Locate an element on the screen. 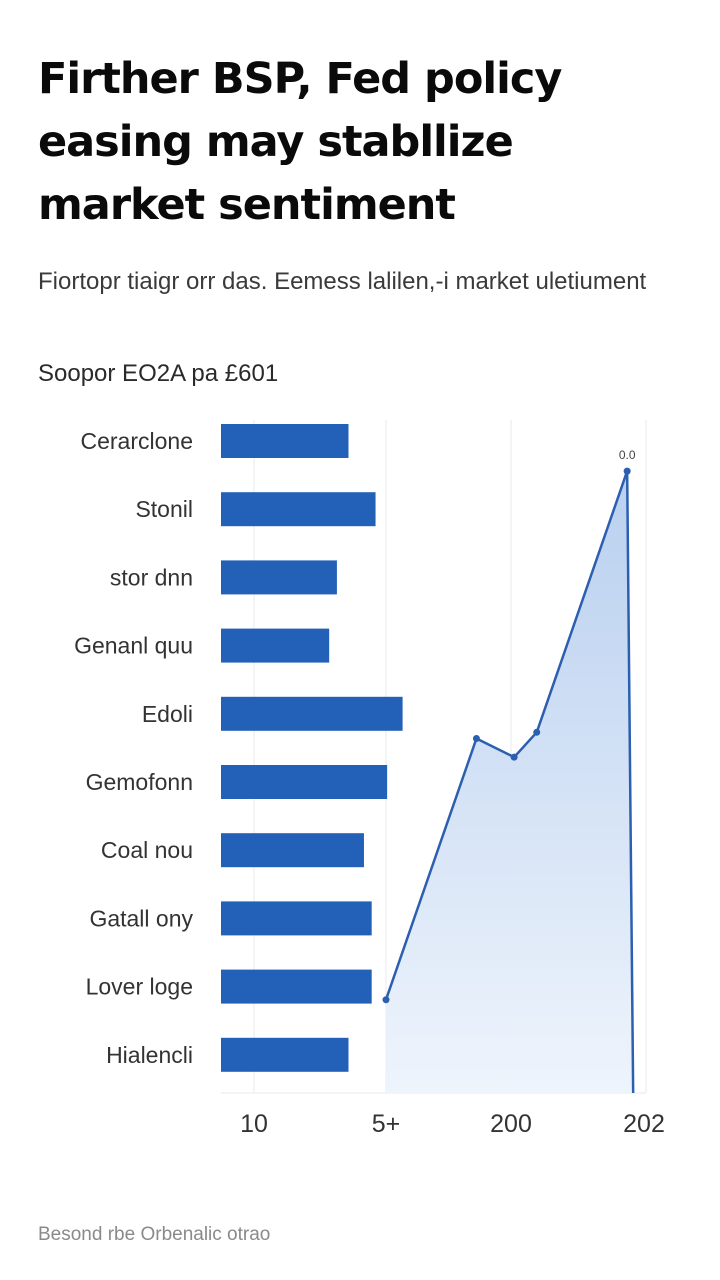  category-label: Cerarclone is located at coordinates (137, 441).